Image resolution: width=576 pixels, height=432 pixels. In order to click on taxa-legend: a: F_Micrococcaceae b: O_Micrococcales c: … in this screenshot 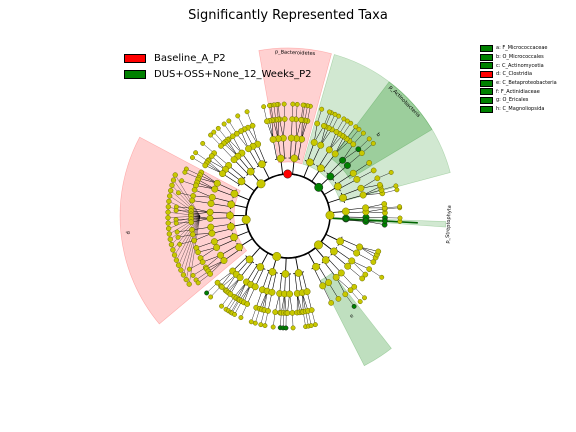, I will do `click(518, 79)`.